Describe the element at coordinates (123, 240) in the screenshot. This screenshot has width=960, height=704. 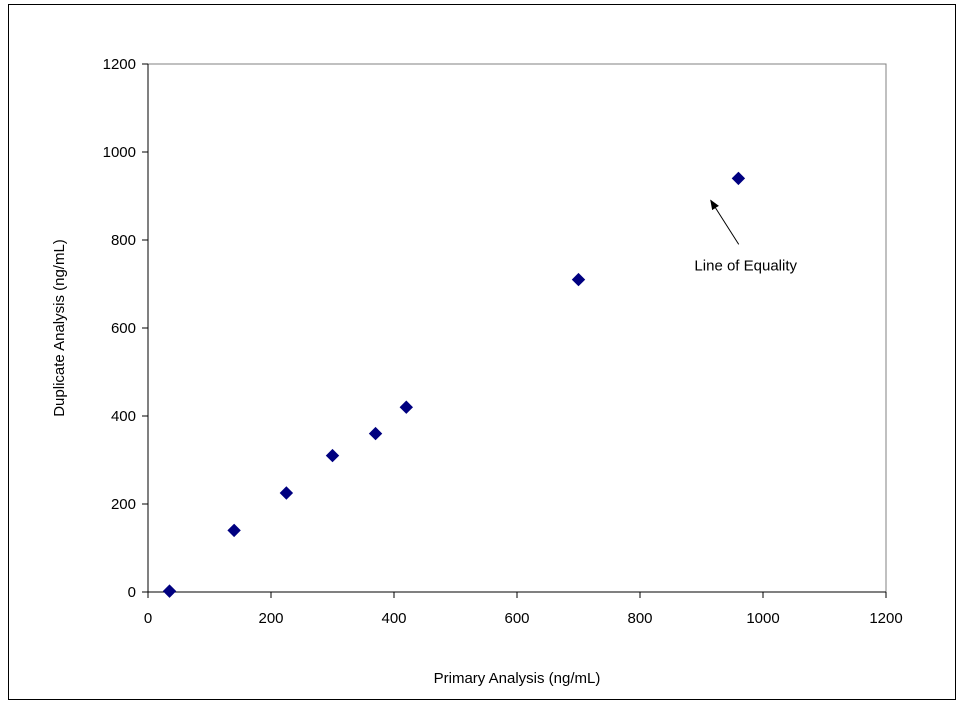
I see `y-tick-label: 800` at that location.